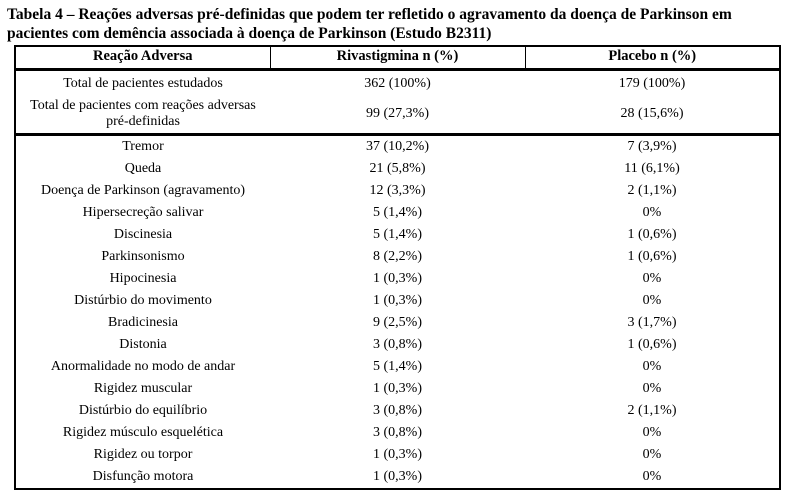 The height and width of the screenshot is (494, 798). What do you see at coordinates (143, 300) in the screenshot?
I see `reaction-cell: Distúrbio do movimento` at bounding box center [143, 300].